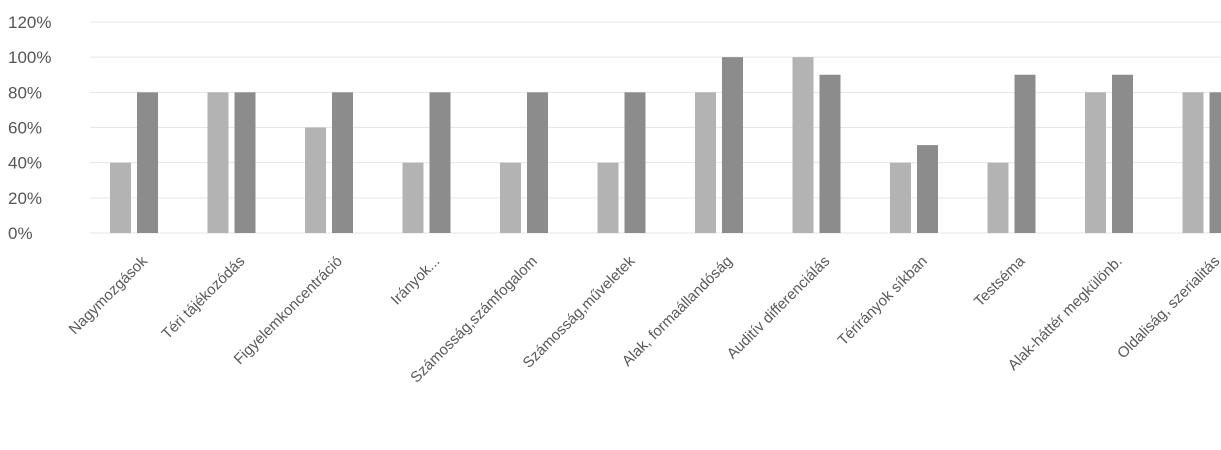 The image size is (1221, 450). I want to click on y-axis: 0% 20% 40% 60% 80% 100% 120%, so click(29, 128).